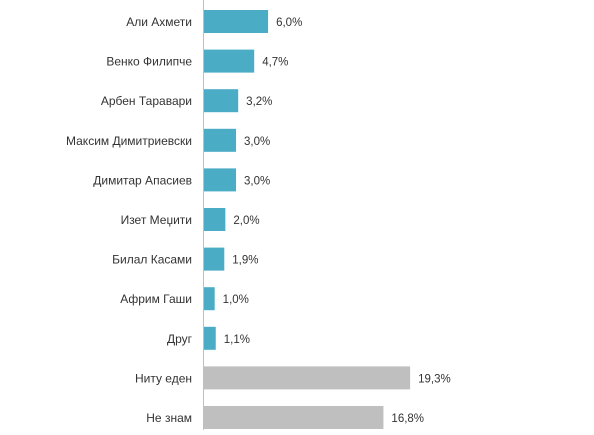  What do you see at coordinates (149, 62) in the screenshot?
I see `category-label: Венко Филипче` at bounding box center [149, 62].